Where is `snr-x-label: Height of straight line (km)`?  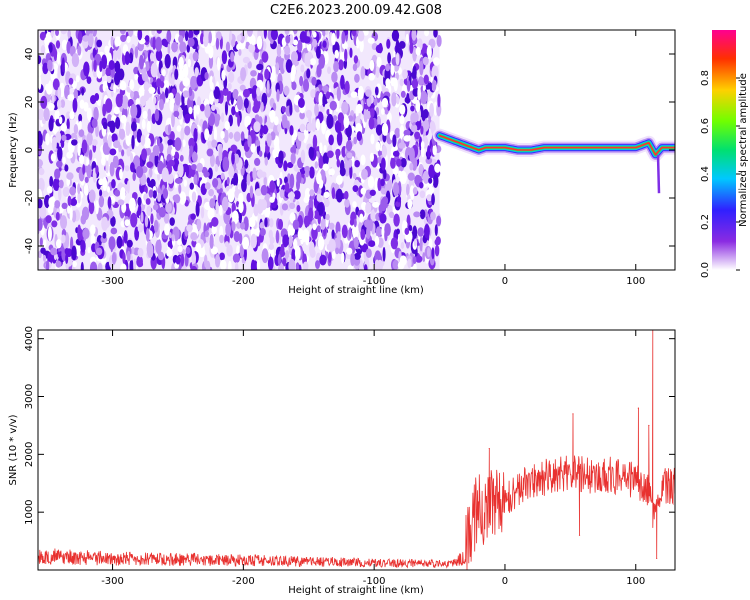 snr-x-label: Height of straight line (km) is located at coordinates (356, 590).